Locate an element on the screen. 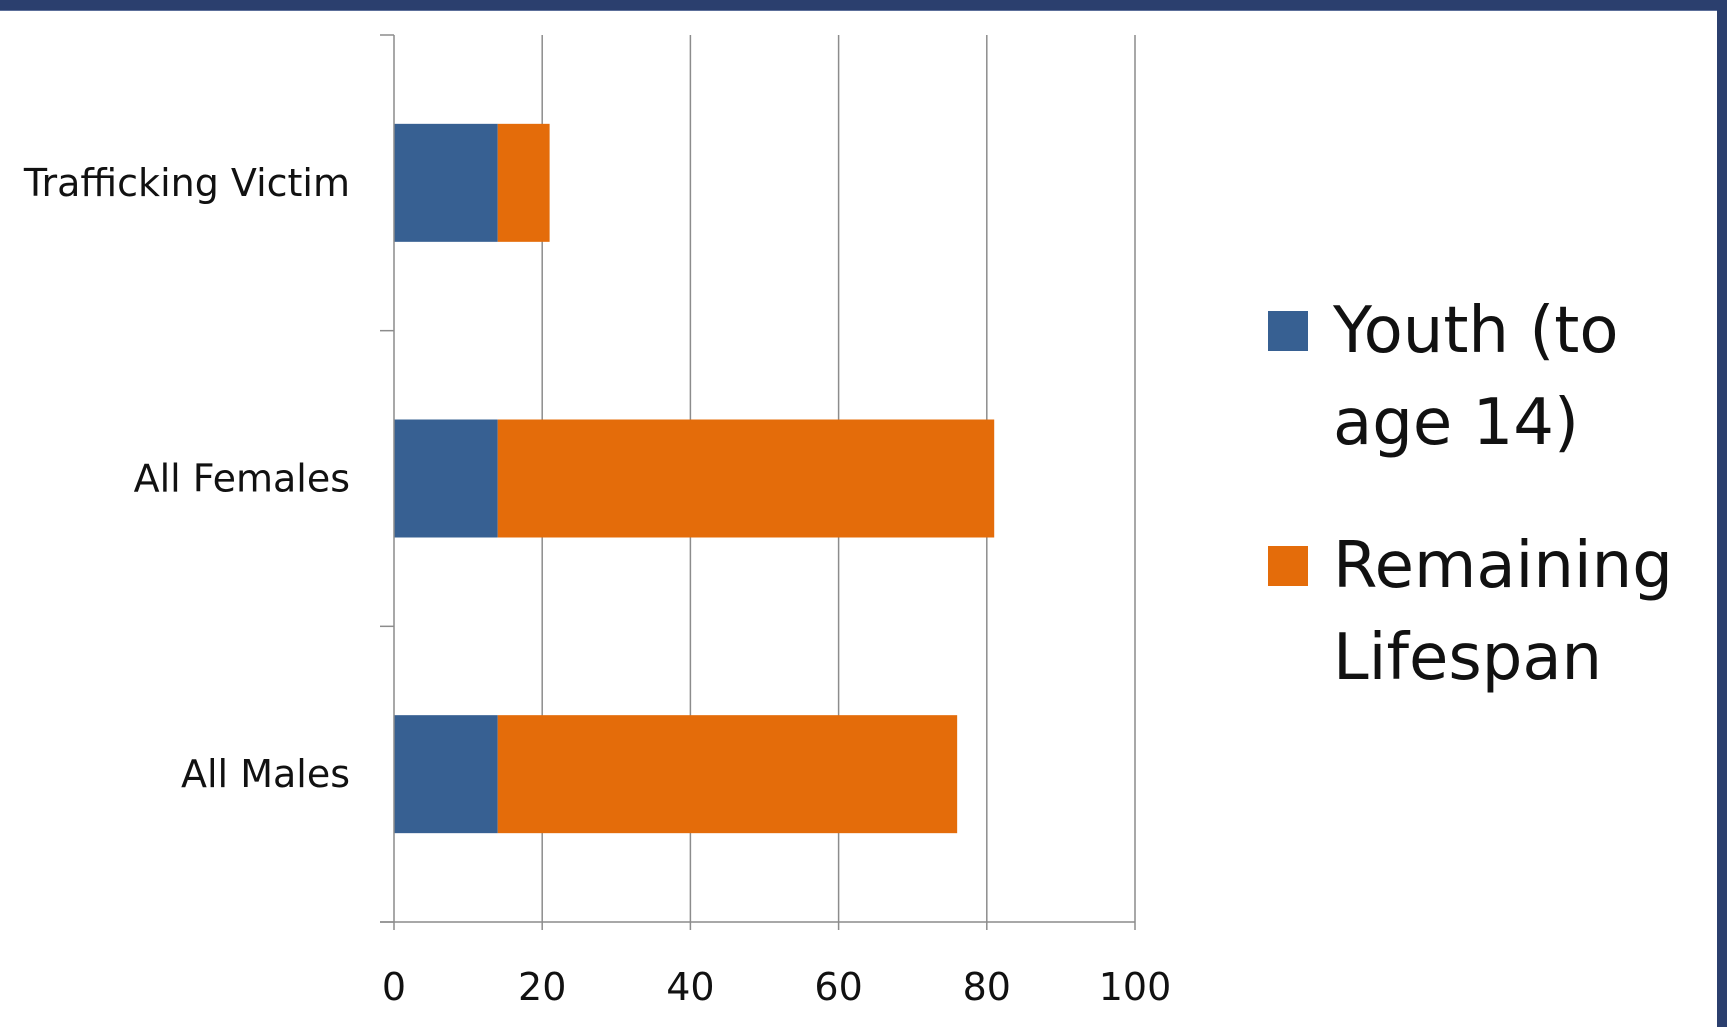 Image resolution: width=1727 pixels, height=1027 pixels. right-border-band is located at coordinates (1722, 513).